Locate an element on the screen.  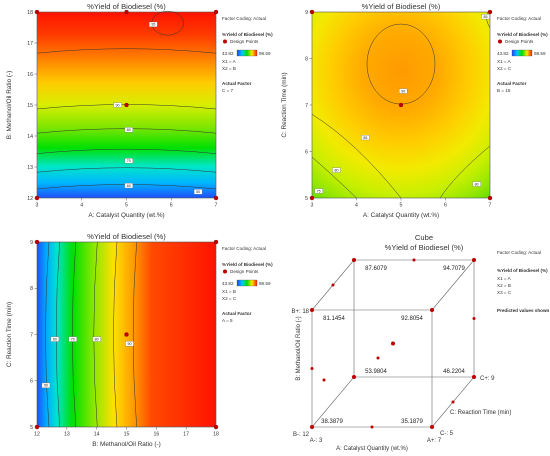
y-tick-label: 17 is located at coordinates (30, 44).